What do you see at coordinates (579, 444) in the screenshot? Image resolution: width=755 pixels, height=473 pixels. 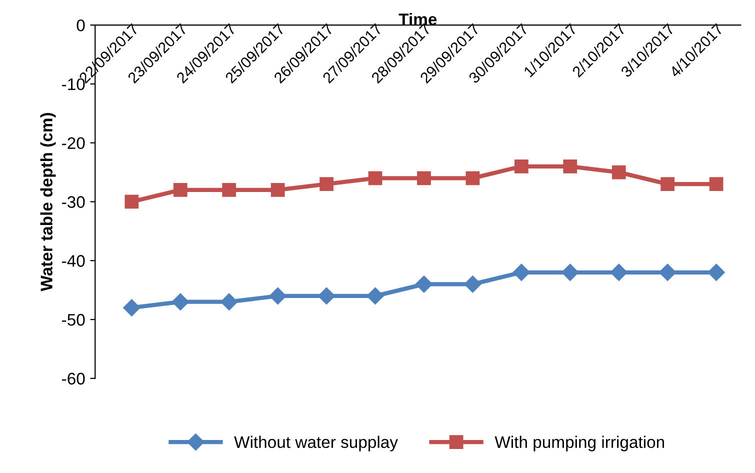 I see `legend-label: With pumping irrigation` at bounding box center [579, 444].